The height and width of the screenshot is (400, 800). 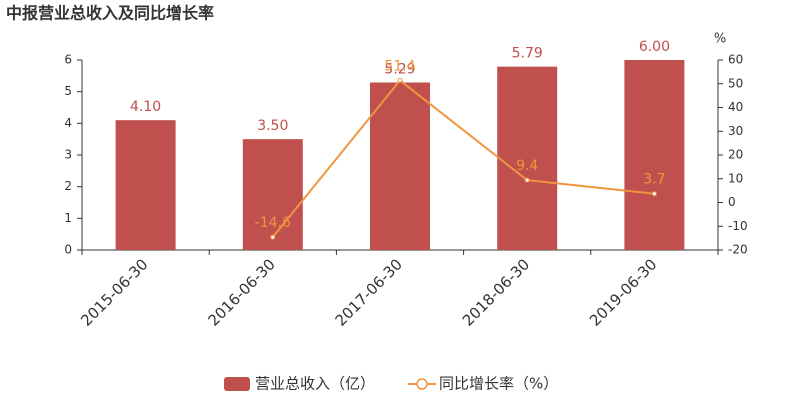 I want to click on line-value-label: -14.6, so click(x=273, y=223).